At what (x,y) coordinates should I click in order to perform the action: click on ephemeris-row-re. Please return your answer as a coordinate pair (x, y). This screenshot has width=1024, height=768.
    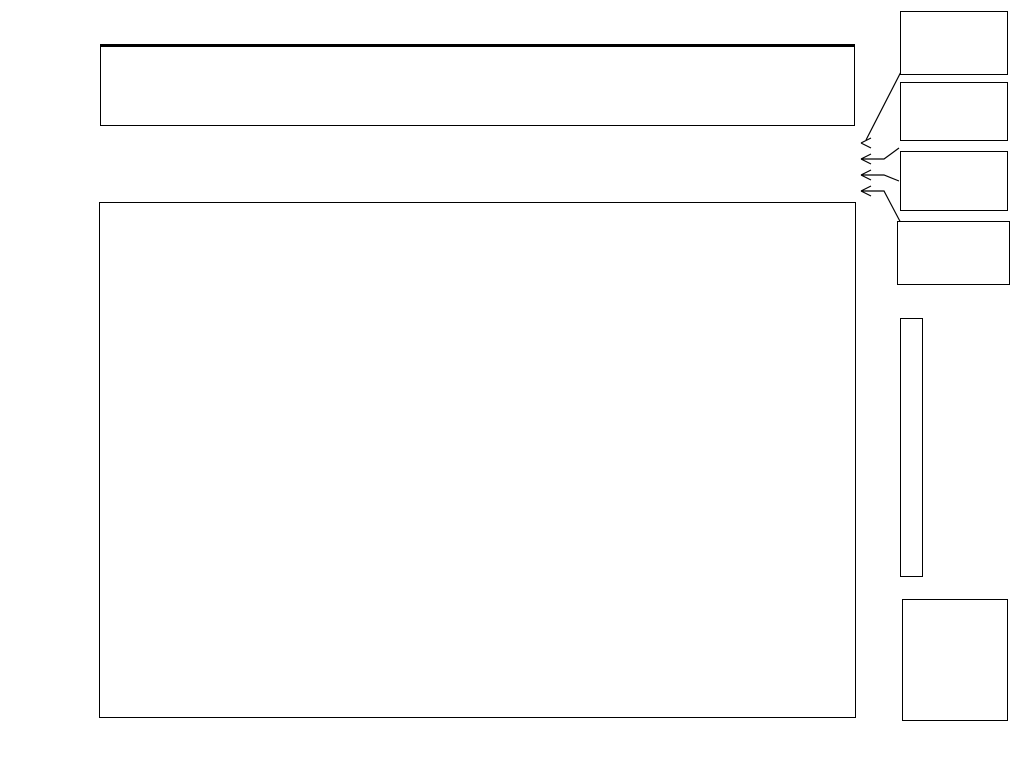
    Looking at the image, I should click on (955, 619).